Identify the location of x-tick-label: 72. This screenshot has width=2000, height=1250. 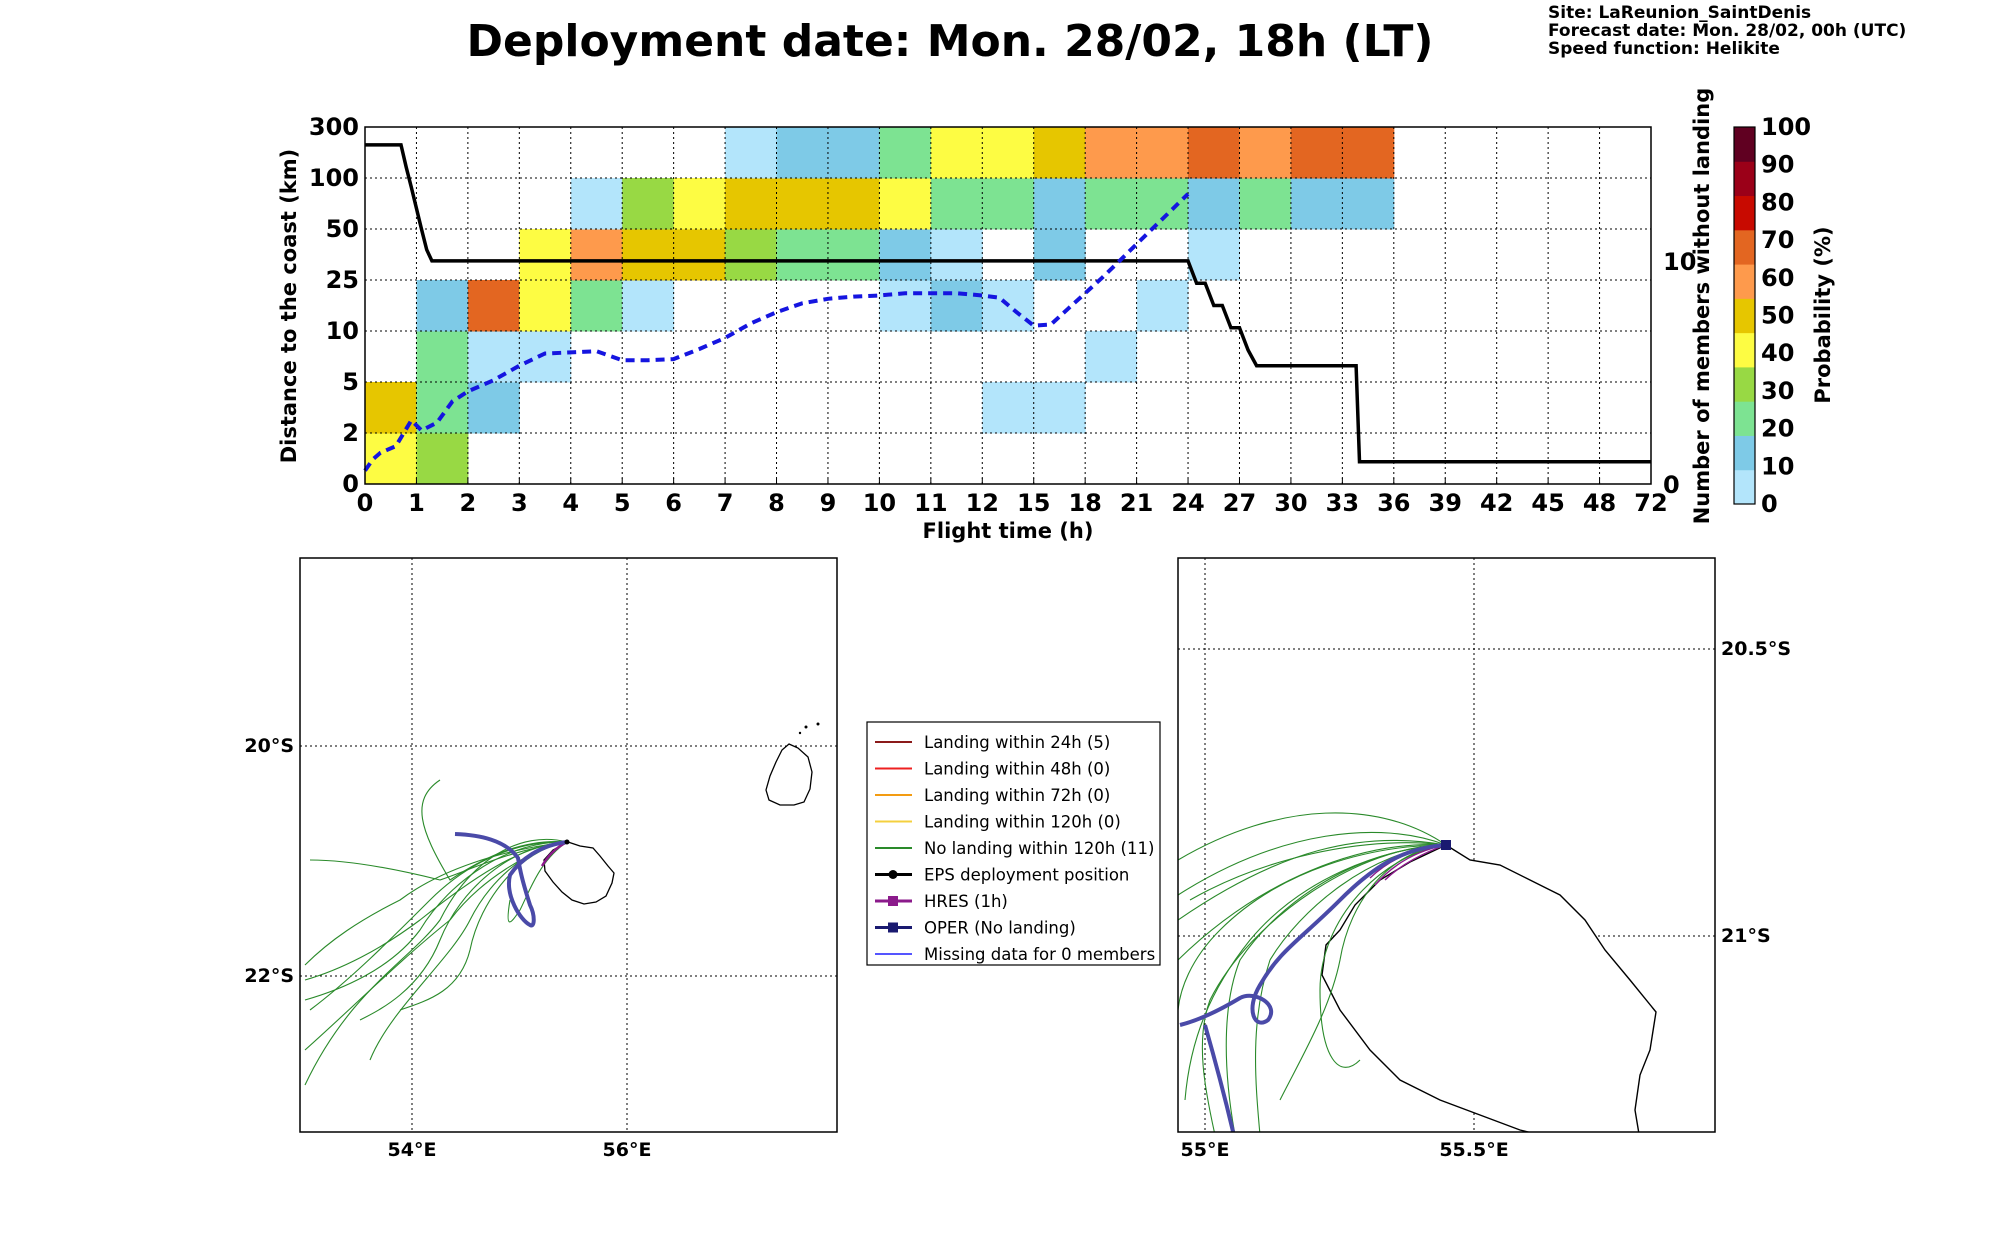
(1650, 503).